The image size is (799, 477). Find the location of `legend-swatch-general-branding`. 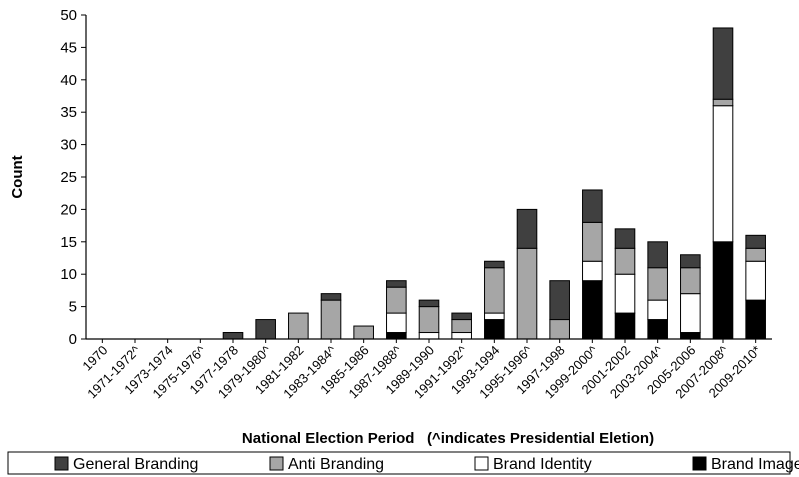

legend-swatch-general-branding is located at coordinates (61, 463).